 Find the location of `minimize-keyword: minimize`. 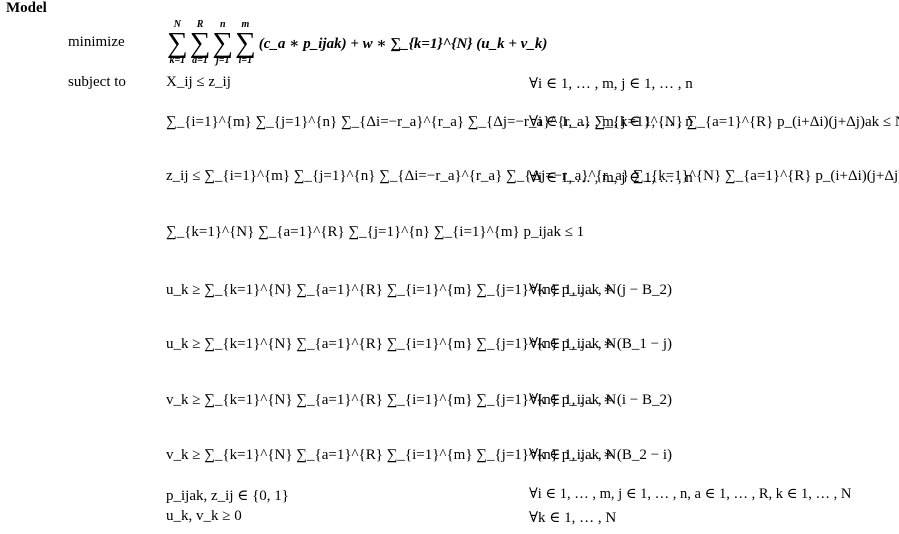

minimize-keyword: minimize is located at coordinates (96, 42).